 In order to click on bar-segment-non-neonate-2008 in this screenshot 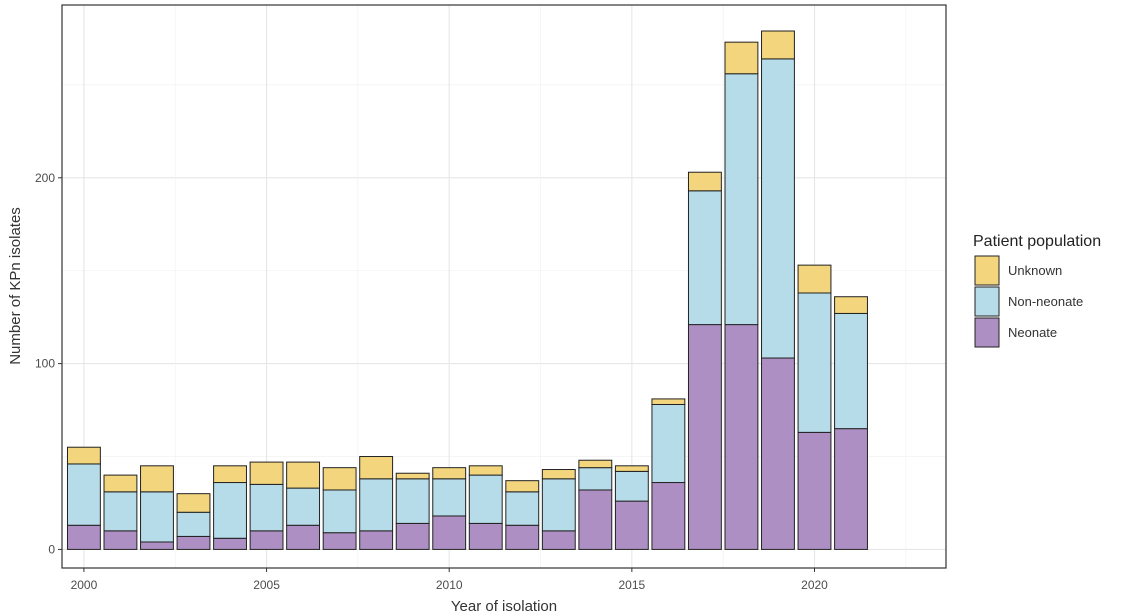, I will do `click(376, 505)`.